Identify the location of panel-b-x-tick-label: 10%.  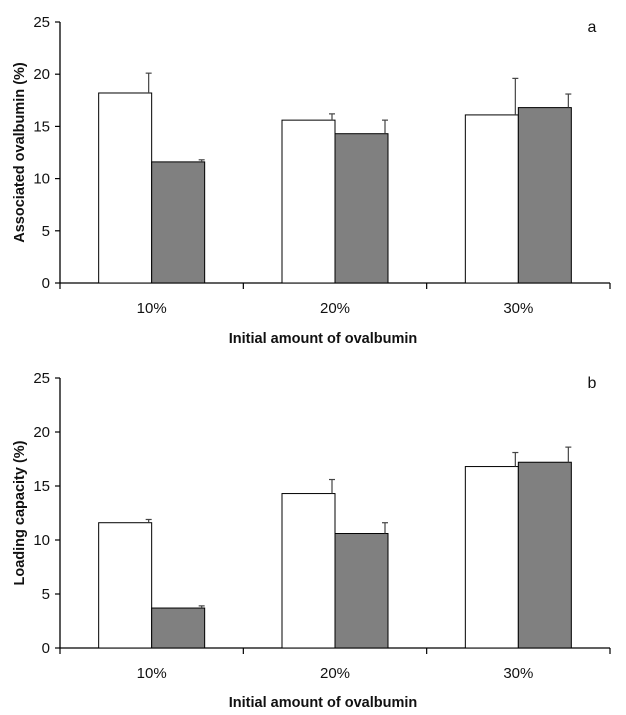
(152, 673).